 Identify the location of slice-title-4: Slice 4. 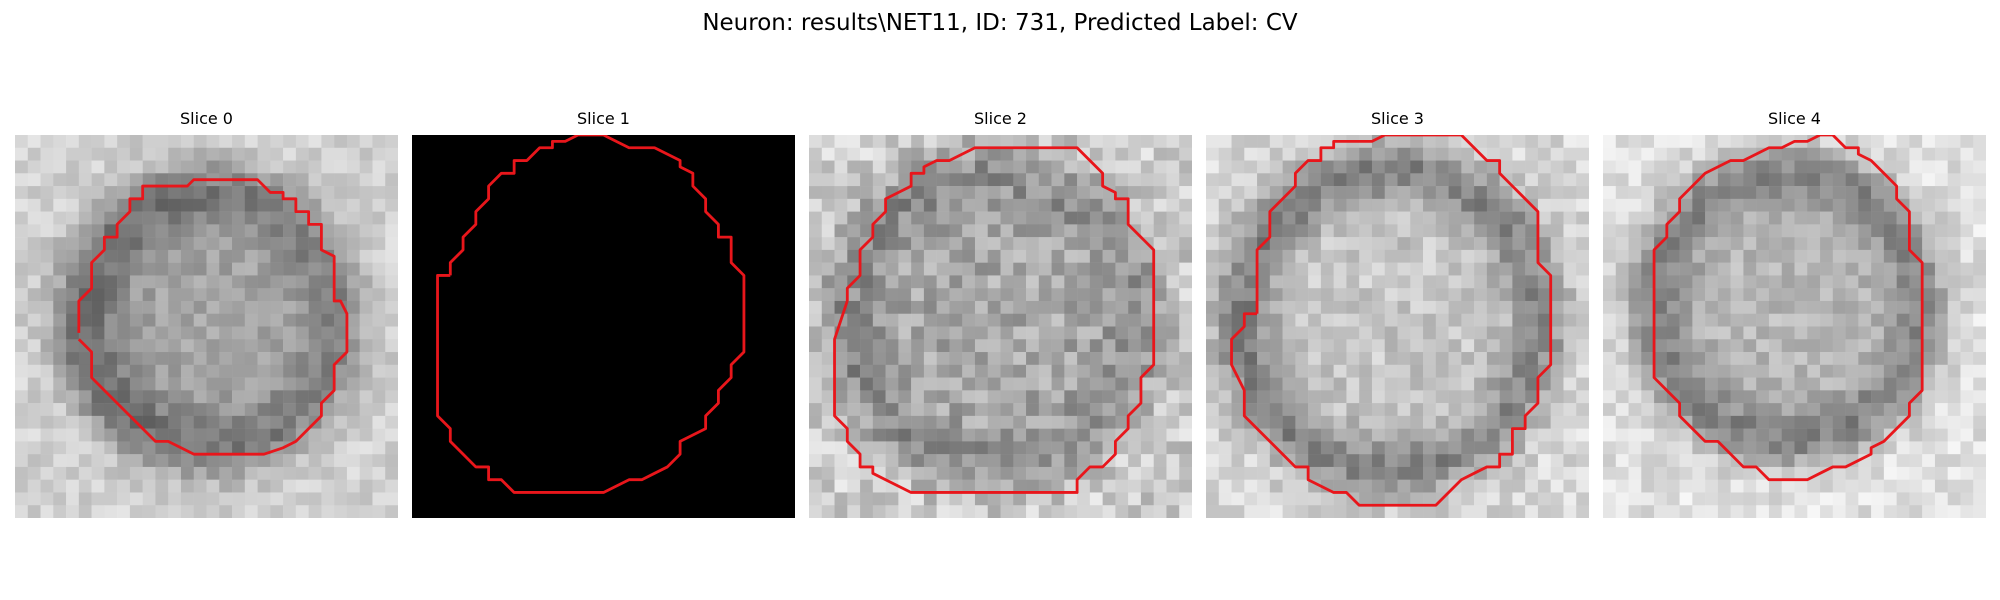
(1794, 118).